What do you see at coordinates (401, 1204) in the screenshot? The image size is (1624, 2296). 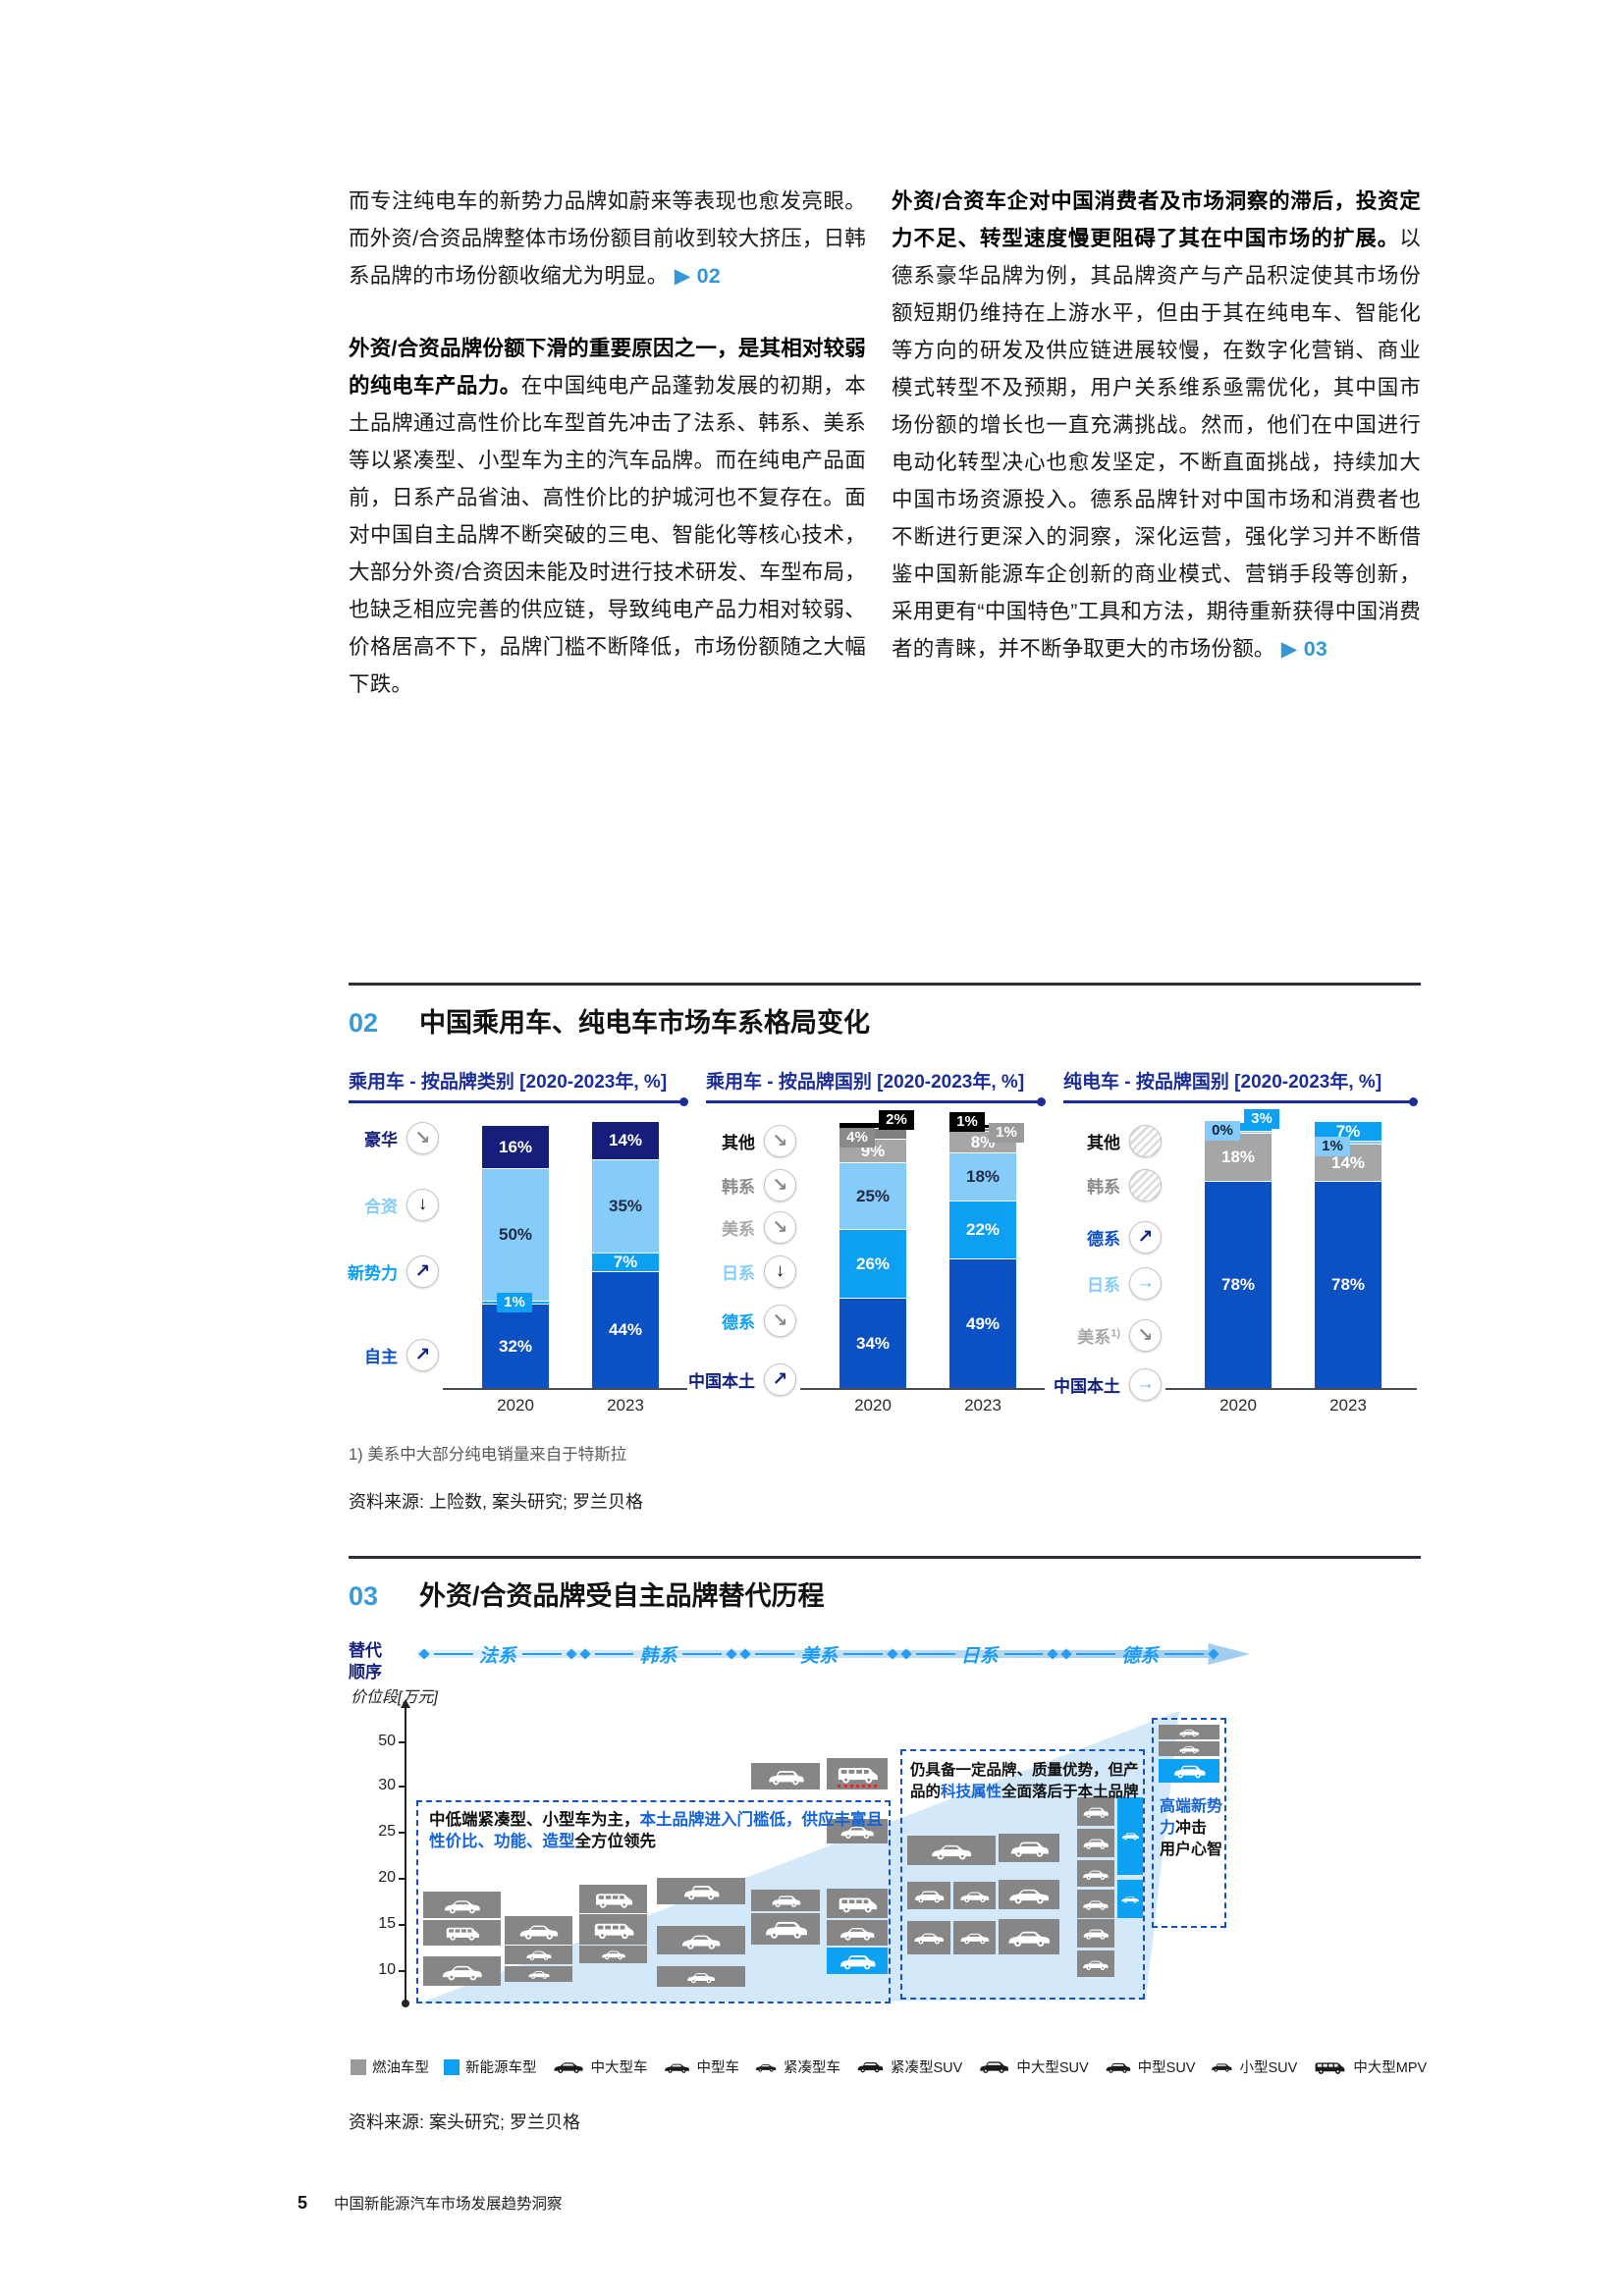 I see `legend-row: 合资 ↓` at bounding box center [401, 1204].